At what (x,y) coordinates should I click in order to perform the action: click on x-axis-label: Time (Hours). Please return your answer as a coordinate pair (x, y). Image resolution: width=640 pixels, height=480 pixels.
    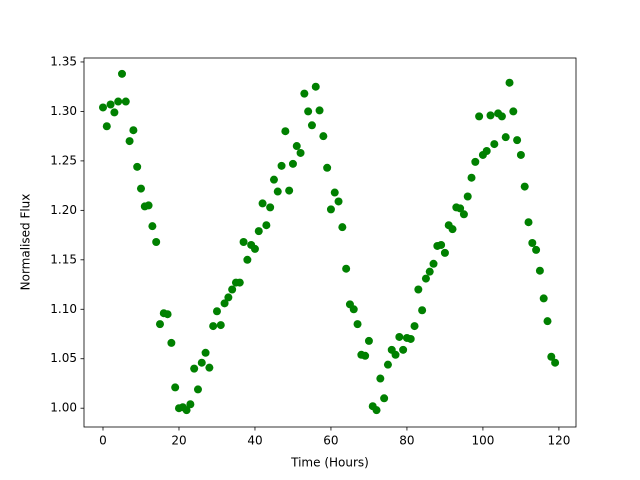
    Looking at the image, I should click on (329, 463).